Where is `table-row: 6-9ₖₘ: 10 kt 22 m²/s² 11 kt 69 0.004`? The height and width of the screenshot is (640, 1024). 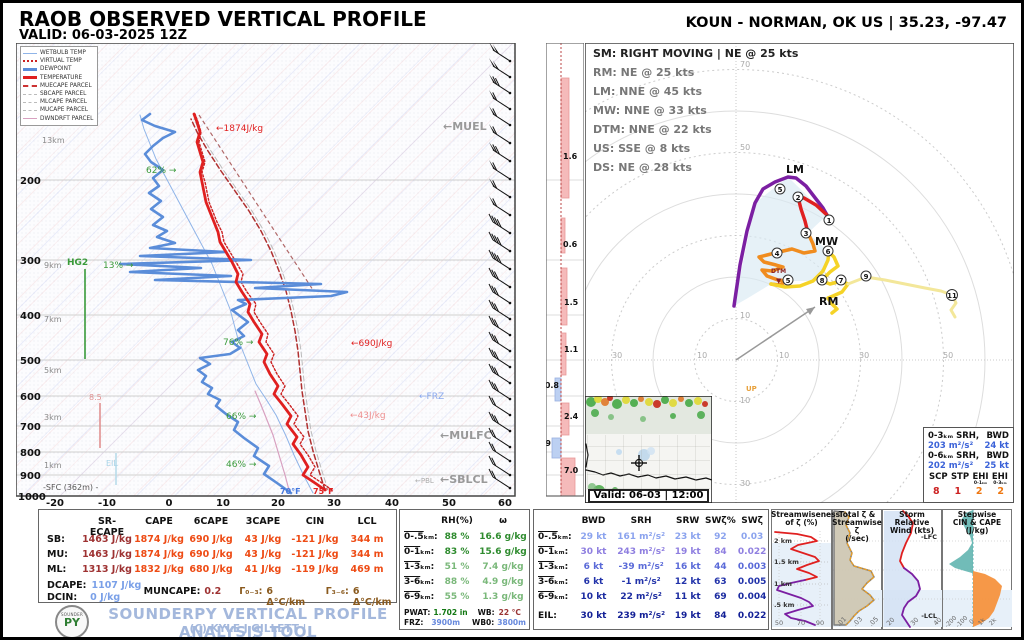 table-row: 6-9ₖₘ: 10 kt 22 m²/s² 11 kt 69 0.004 is located at coordinates (651, 597).